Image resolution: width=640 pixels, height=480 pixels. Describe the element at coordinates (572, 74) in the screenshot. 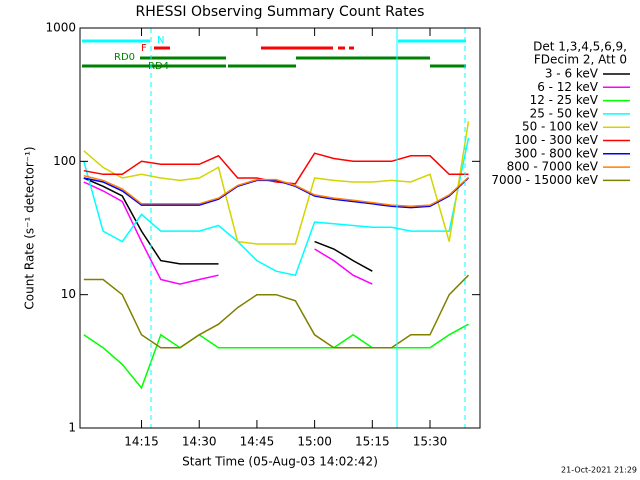

I see `legend-label: 3 - 6 keV` at that location.